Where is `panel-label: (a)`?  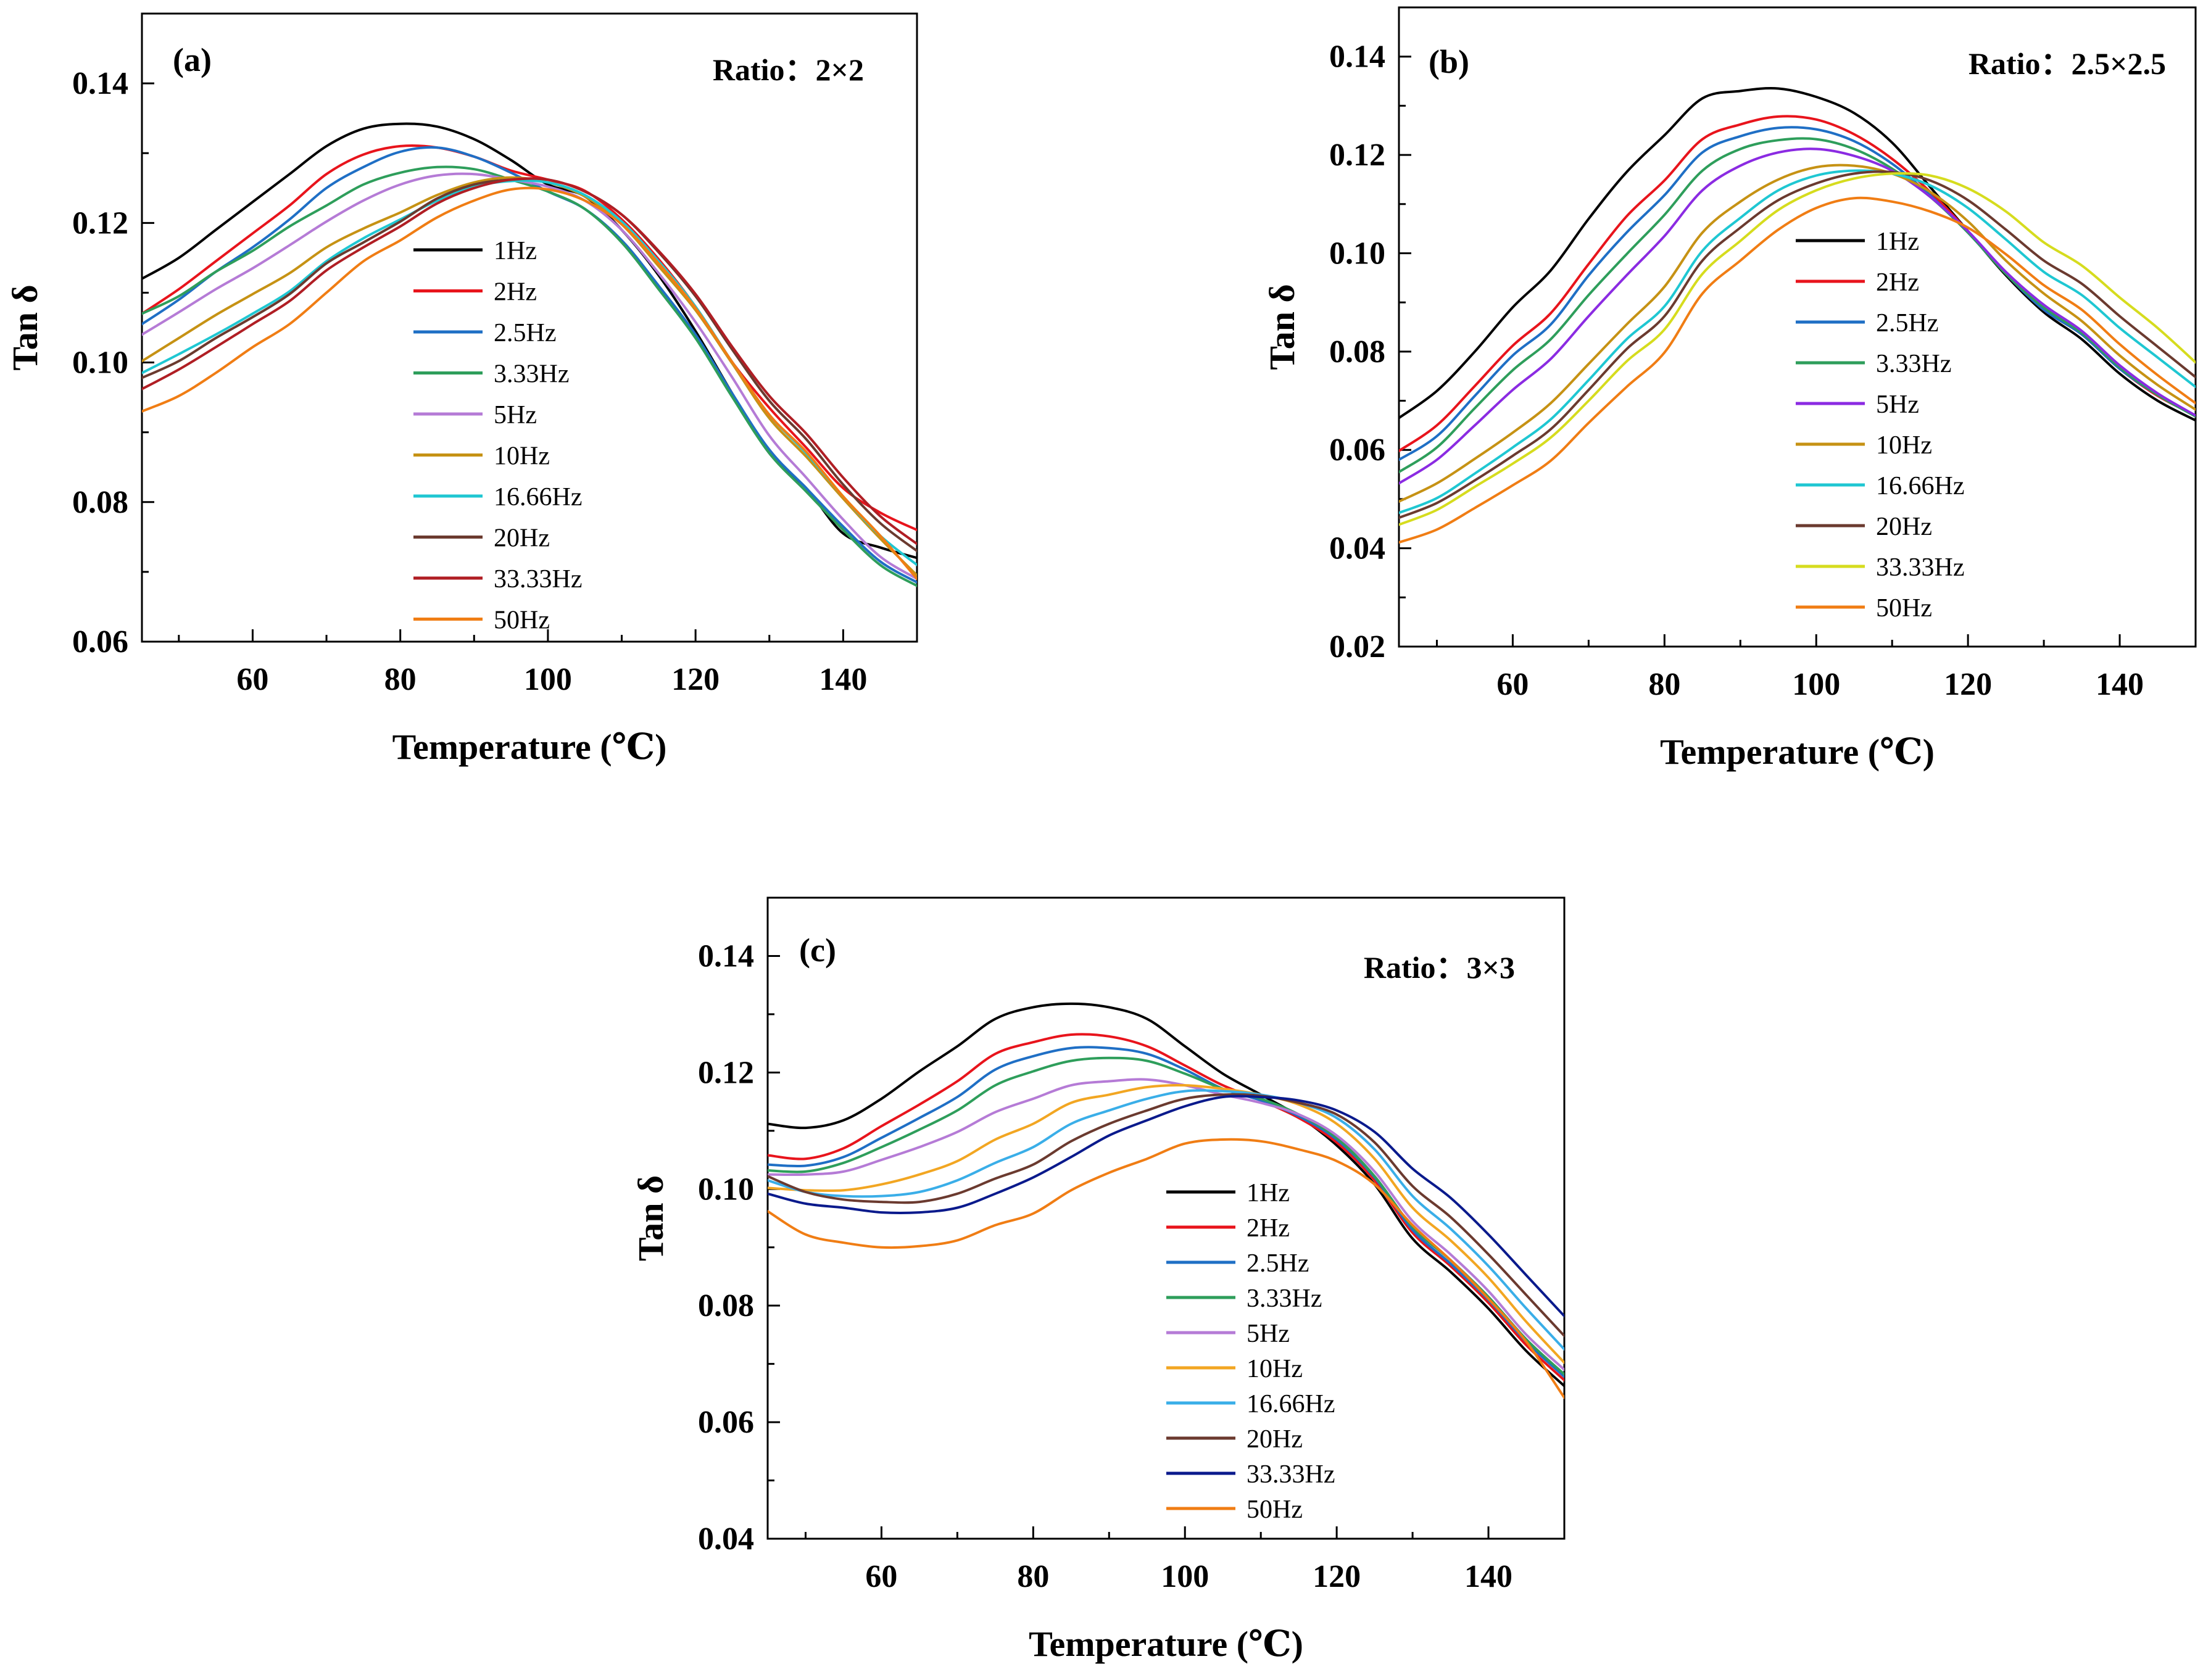 panel-label: (a) is located at coordinates (192, 59).